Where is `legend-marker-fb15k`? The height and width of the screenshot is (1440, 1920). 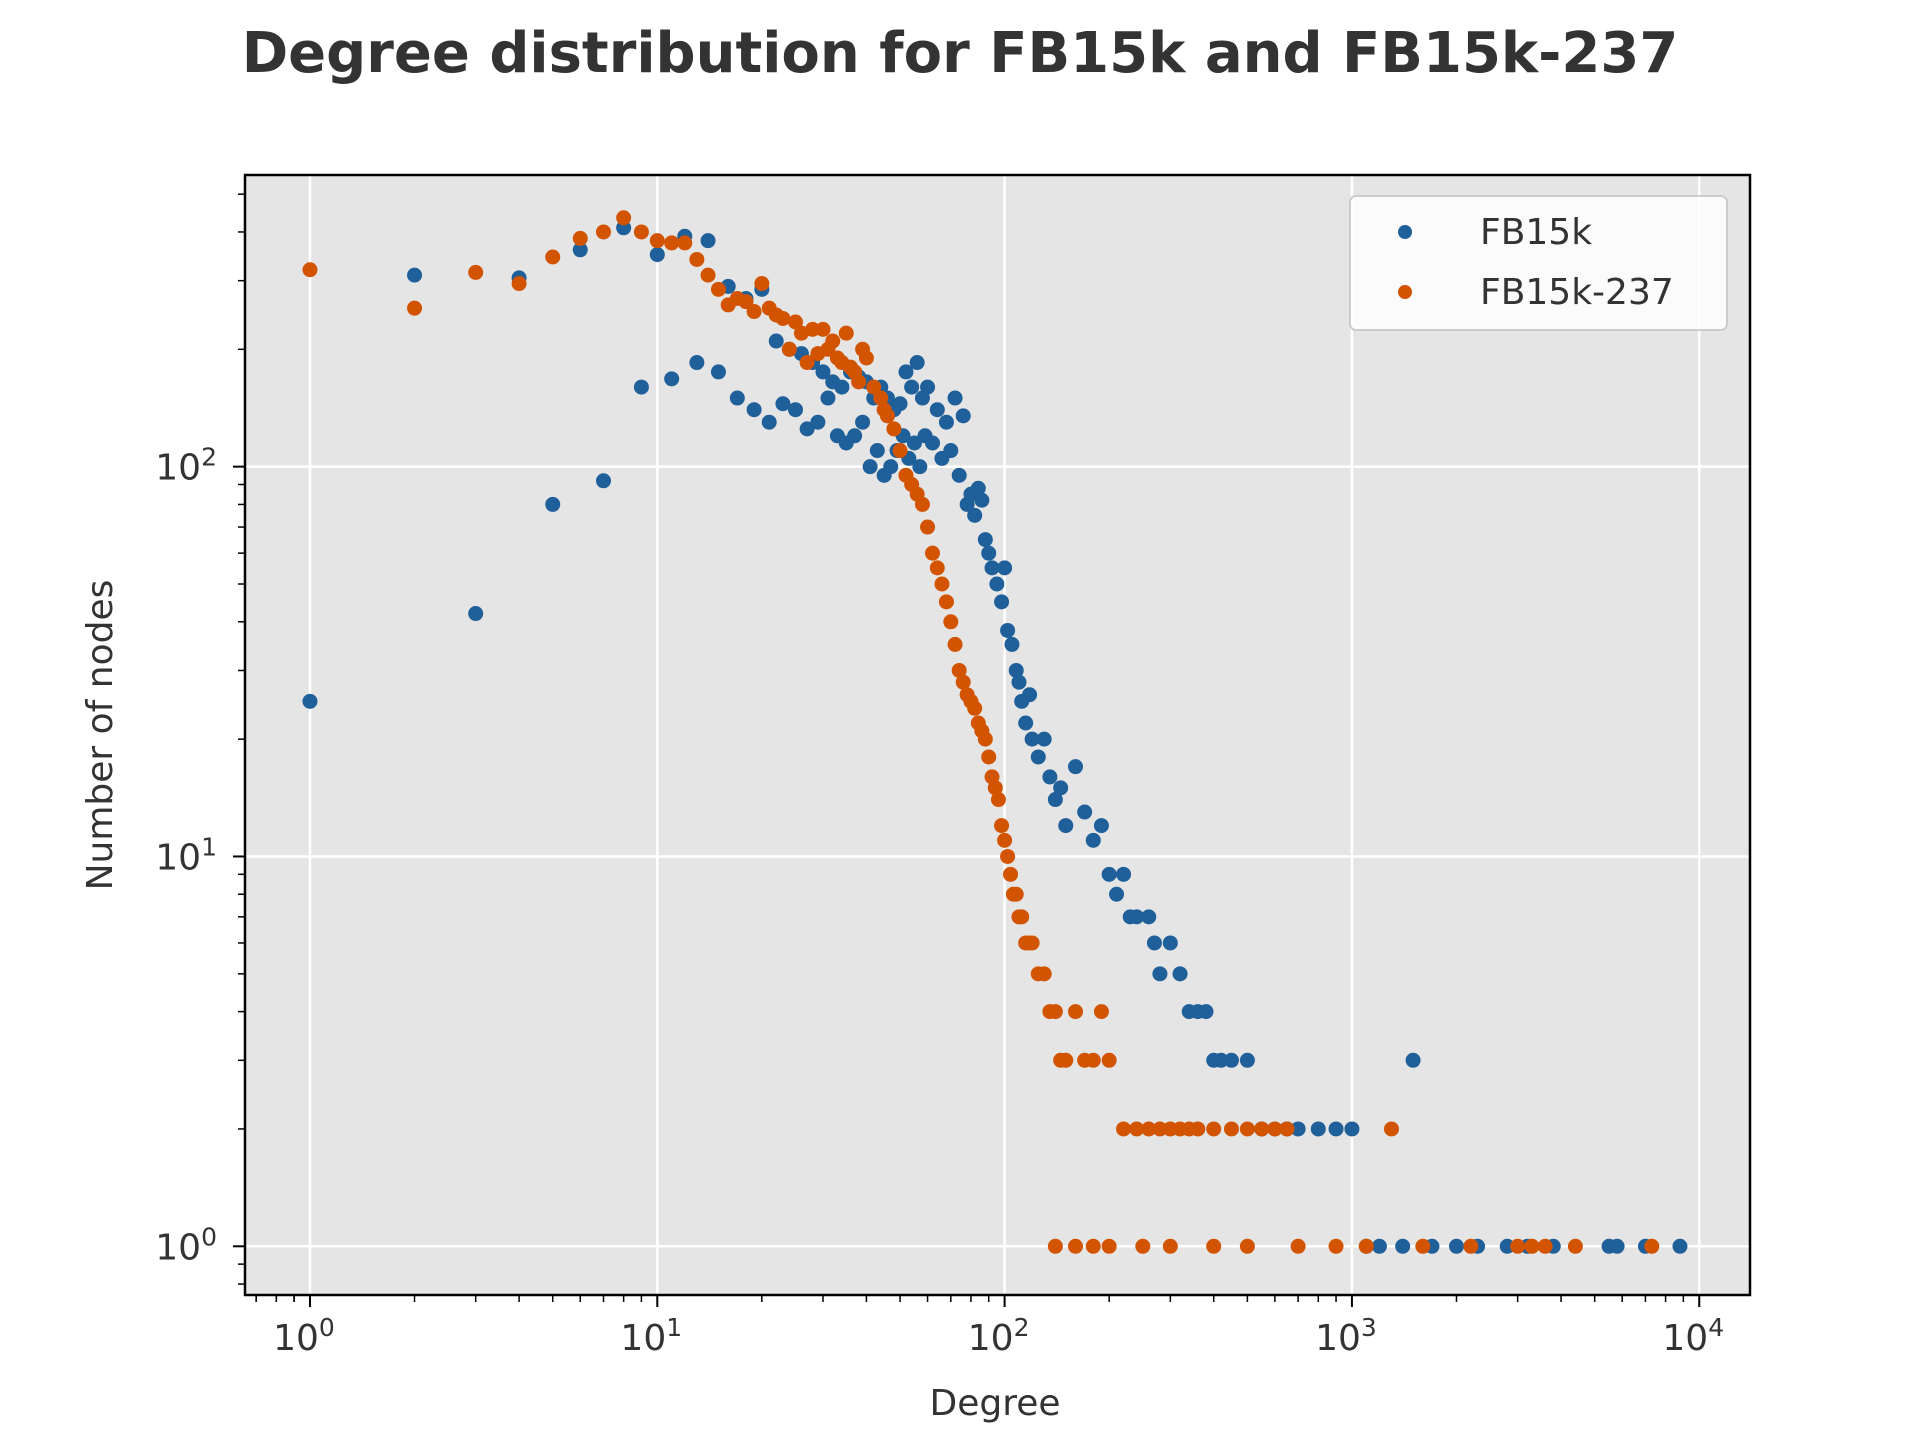 legend-marker-fb15k is located at coordinates (1405, 232).